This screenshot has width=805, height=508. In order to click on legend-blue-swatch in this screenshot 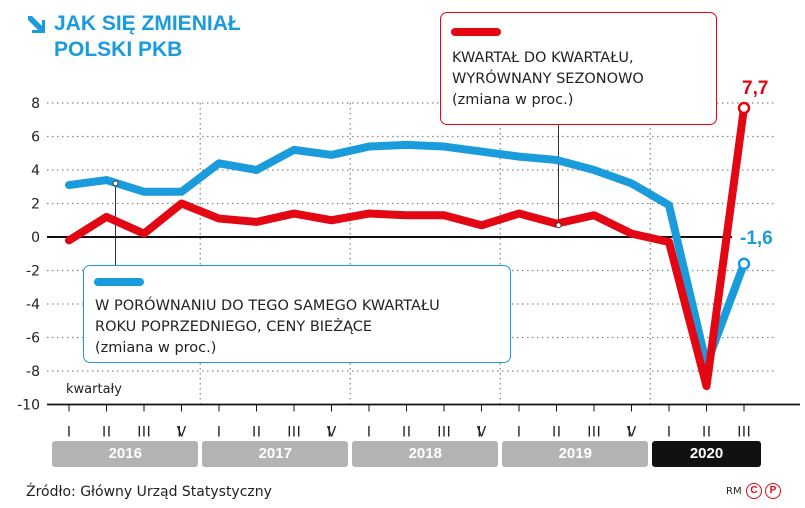, I will do `click(119, 282)`.